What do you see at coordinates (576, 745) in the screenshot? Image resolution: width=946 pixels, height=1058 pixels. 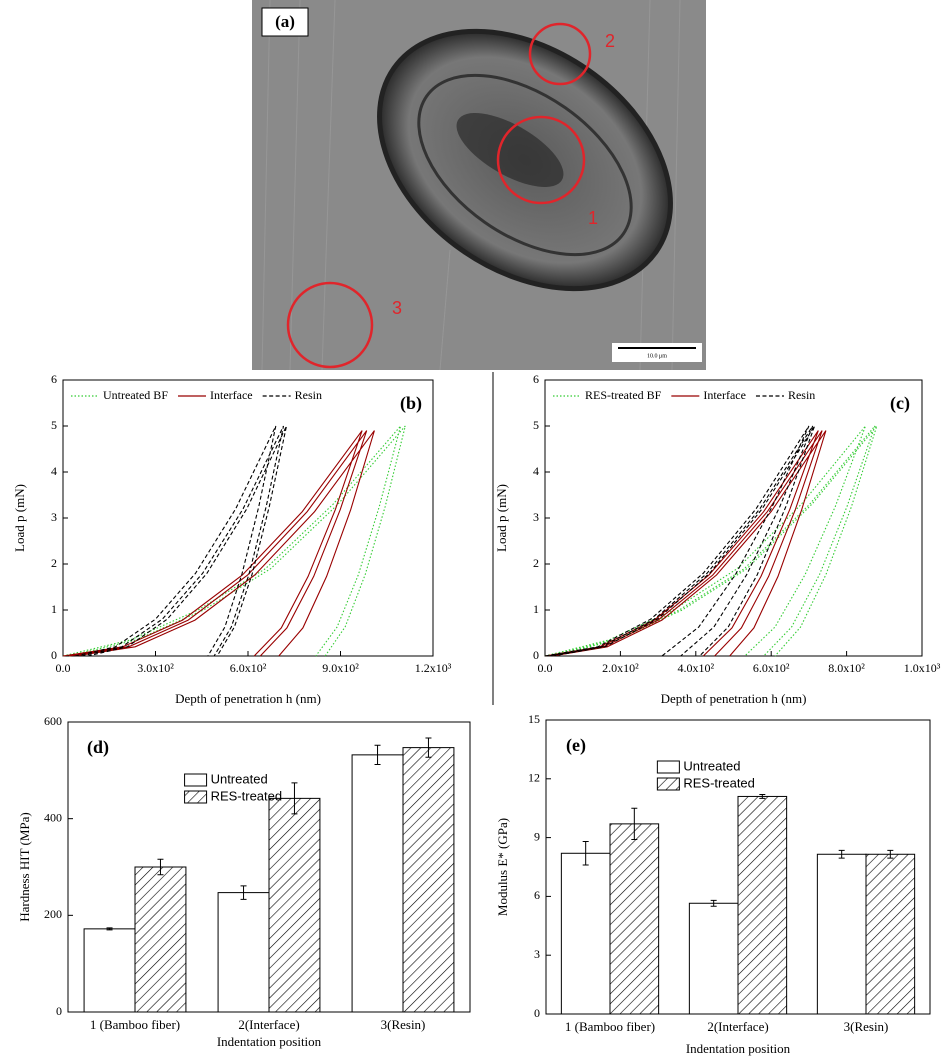 I see `panel-label: (e)` at bounding box center [576, 745].